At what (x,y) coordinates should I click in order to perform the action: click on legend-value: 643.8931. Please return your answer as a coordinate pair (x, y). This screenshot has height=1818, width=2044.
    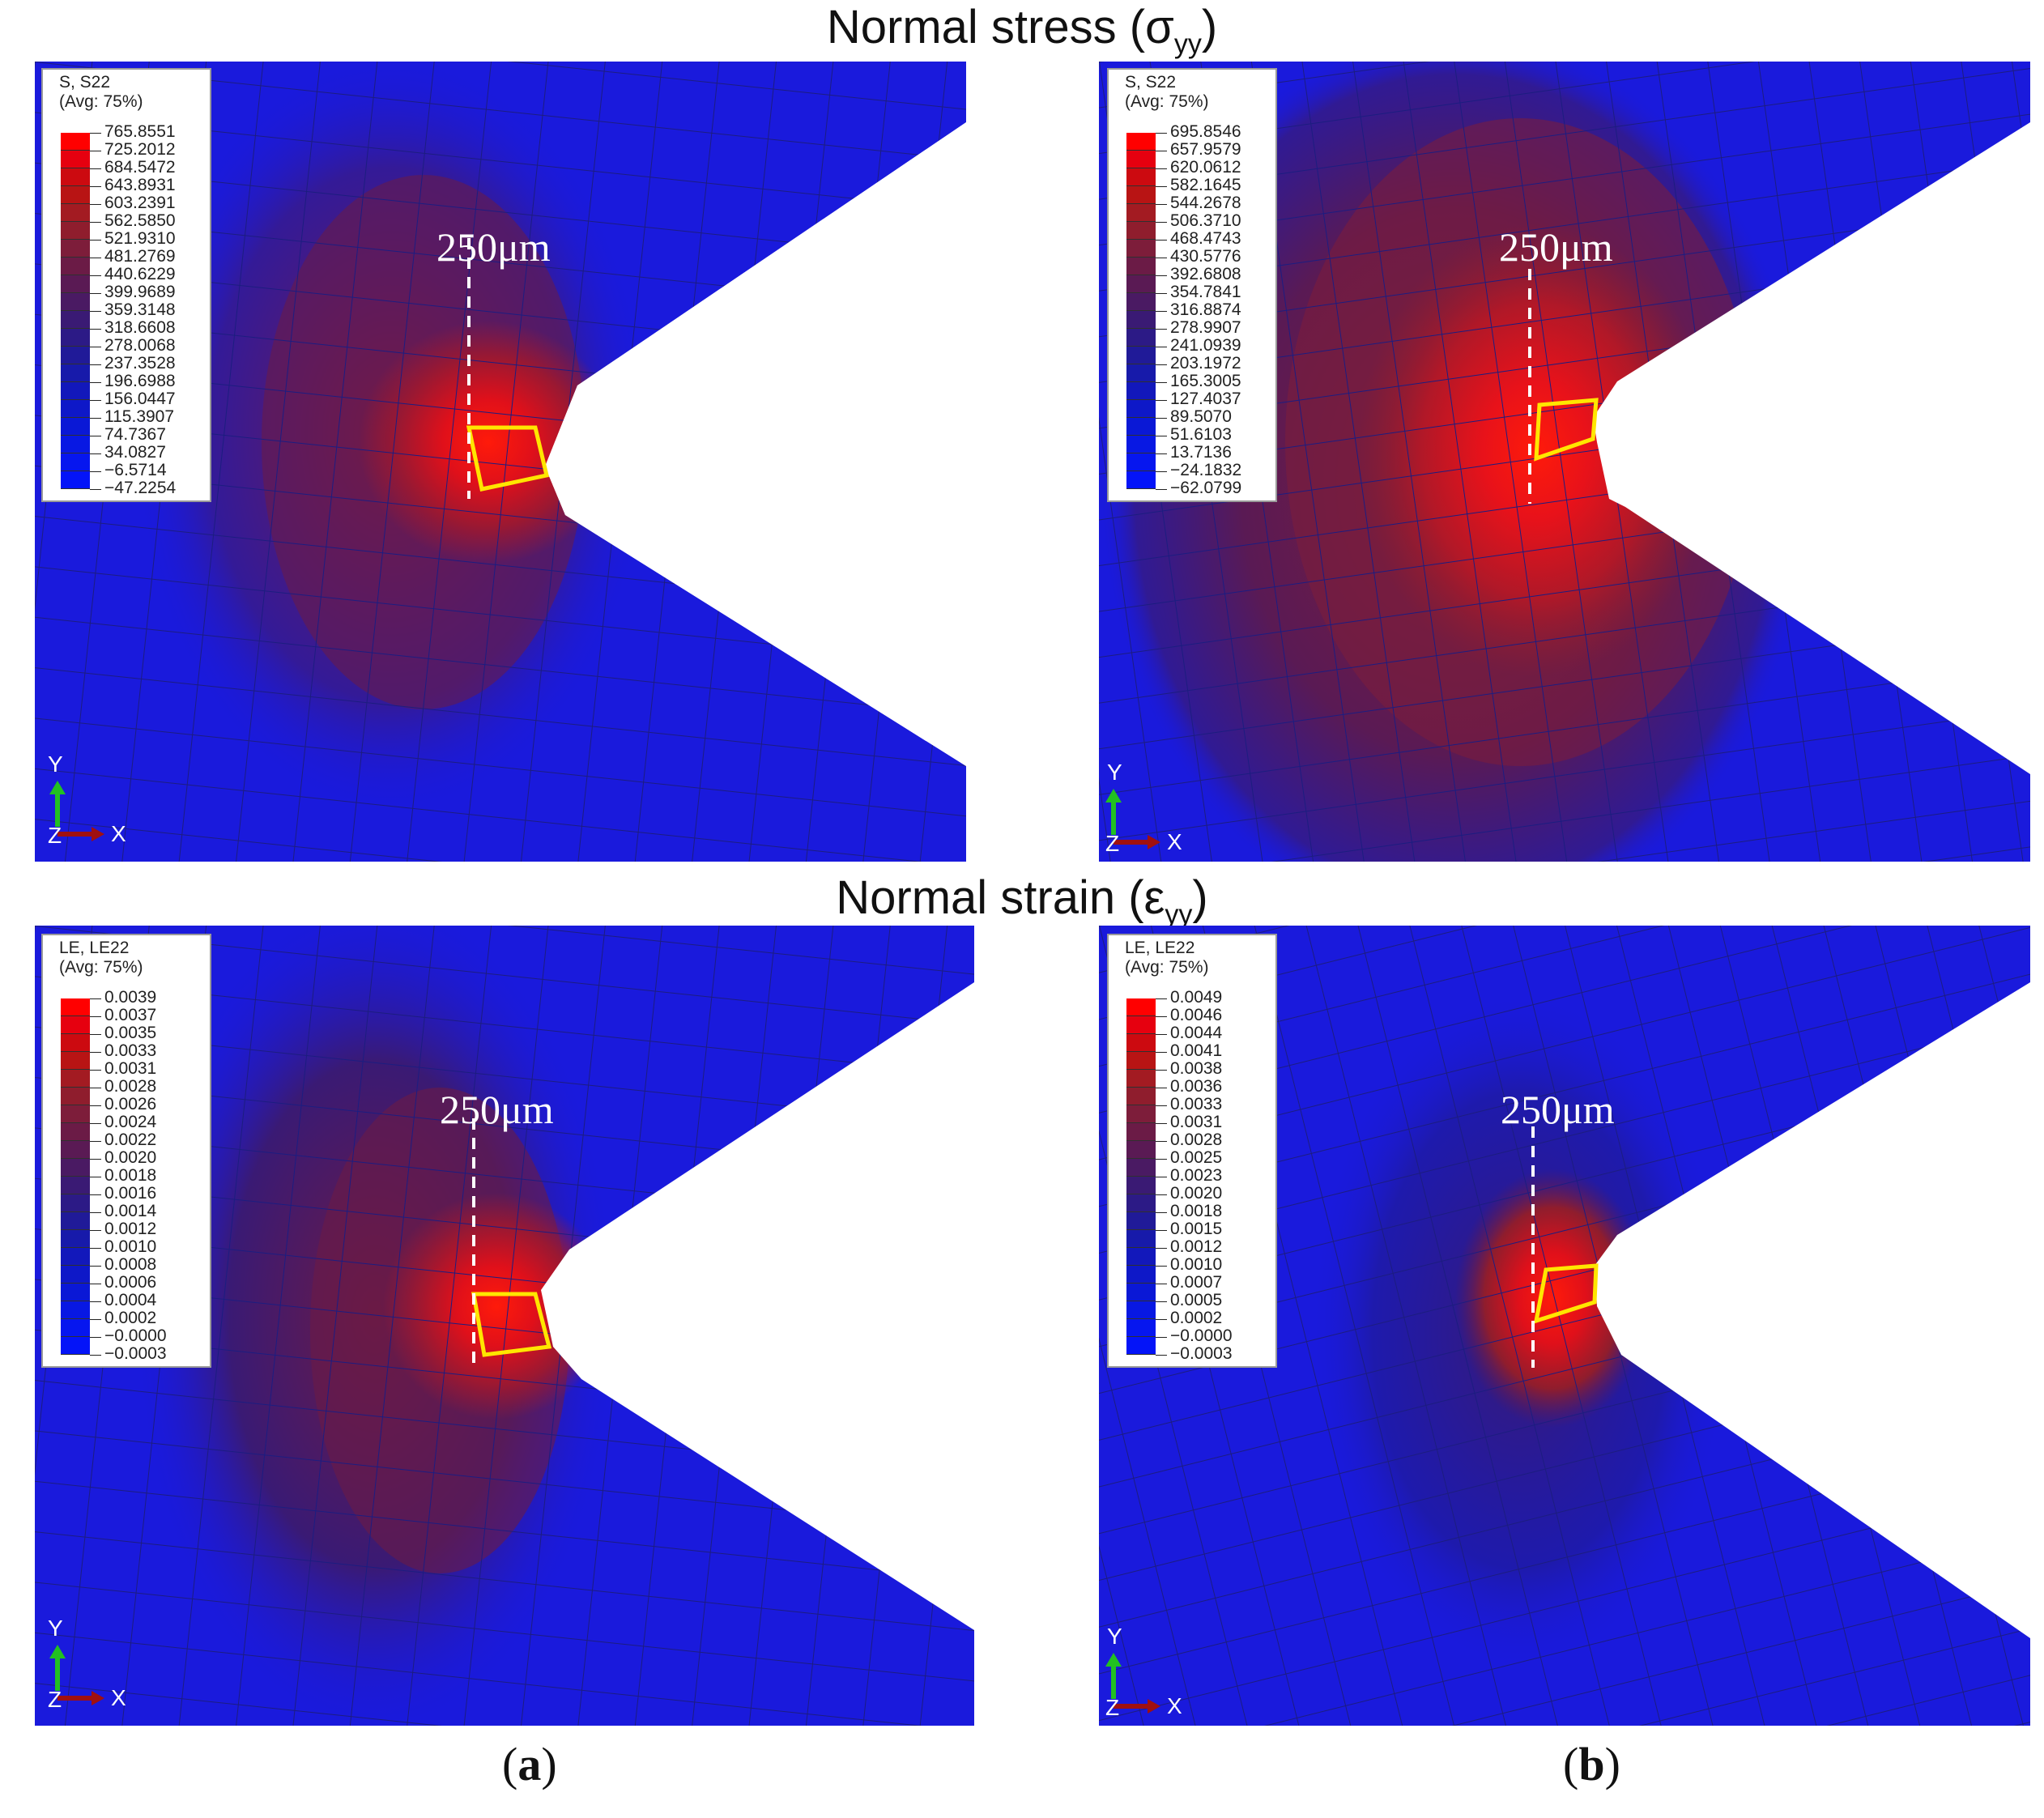
    Looking at the image, I should click on (140, 185).